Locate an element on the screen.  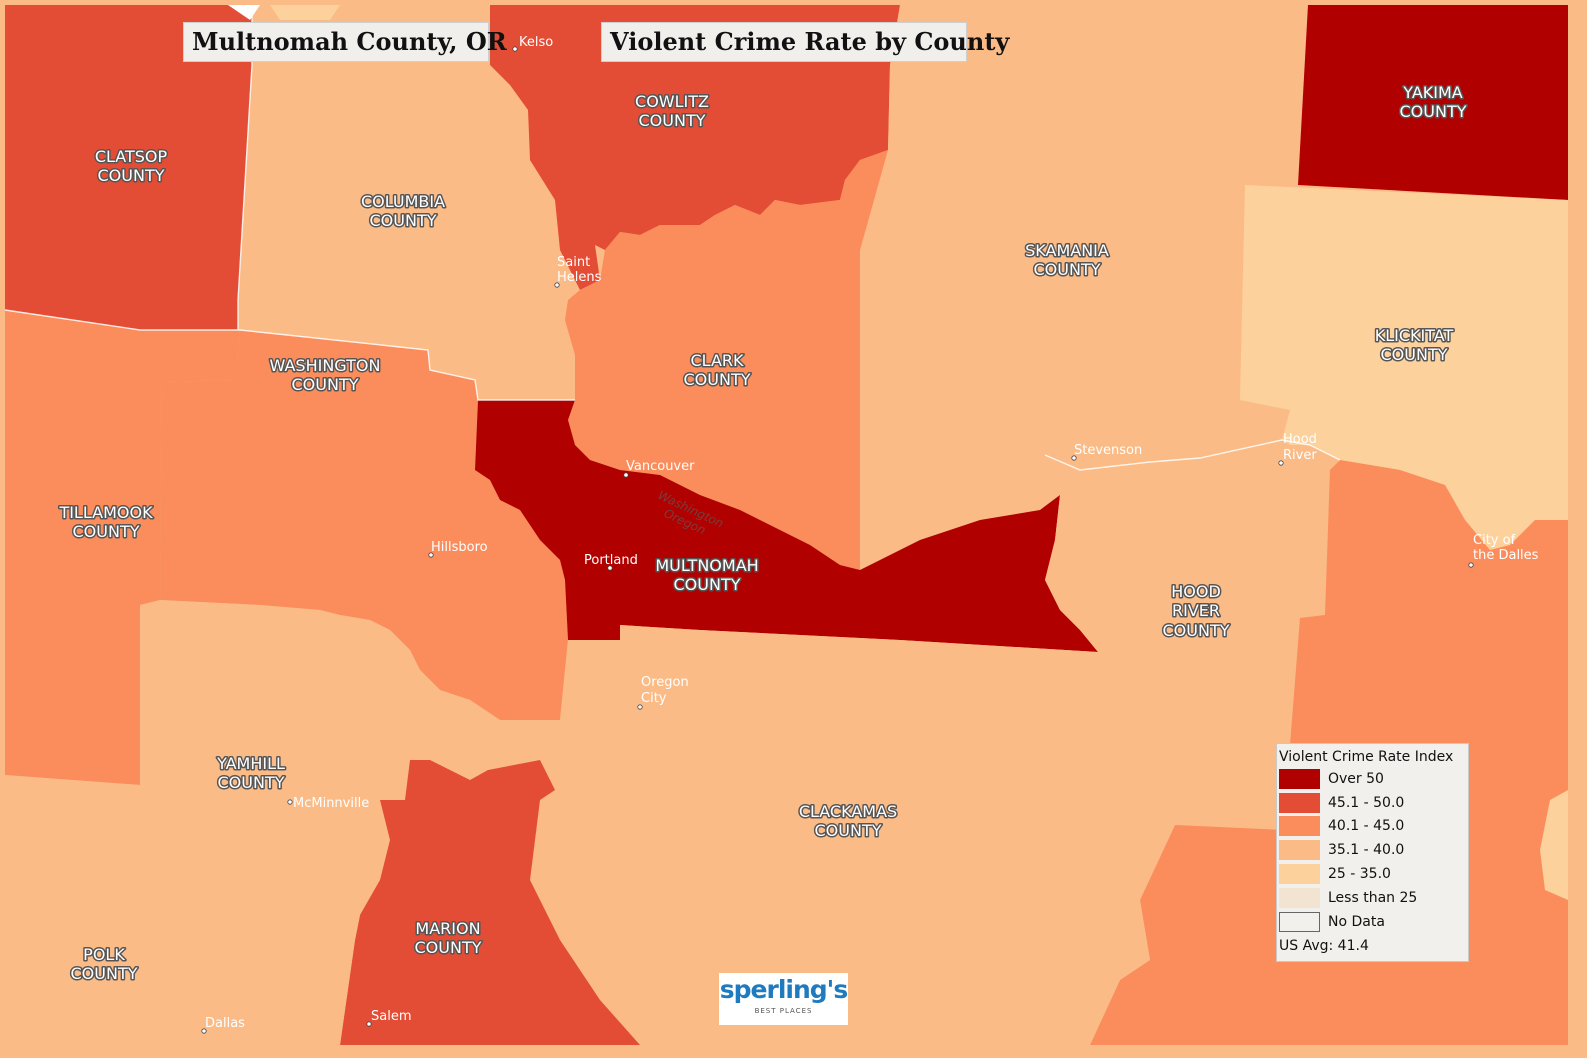
city-the-dalles-2: the Dalles is located at coordinates (1506, 555).